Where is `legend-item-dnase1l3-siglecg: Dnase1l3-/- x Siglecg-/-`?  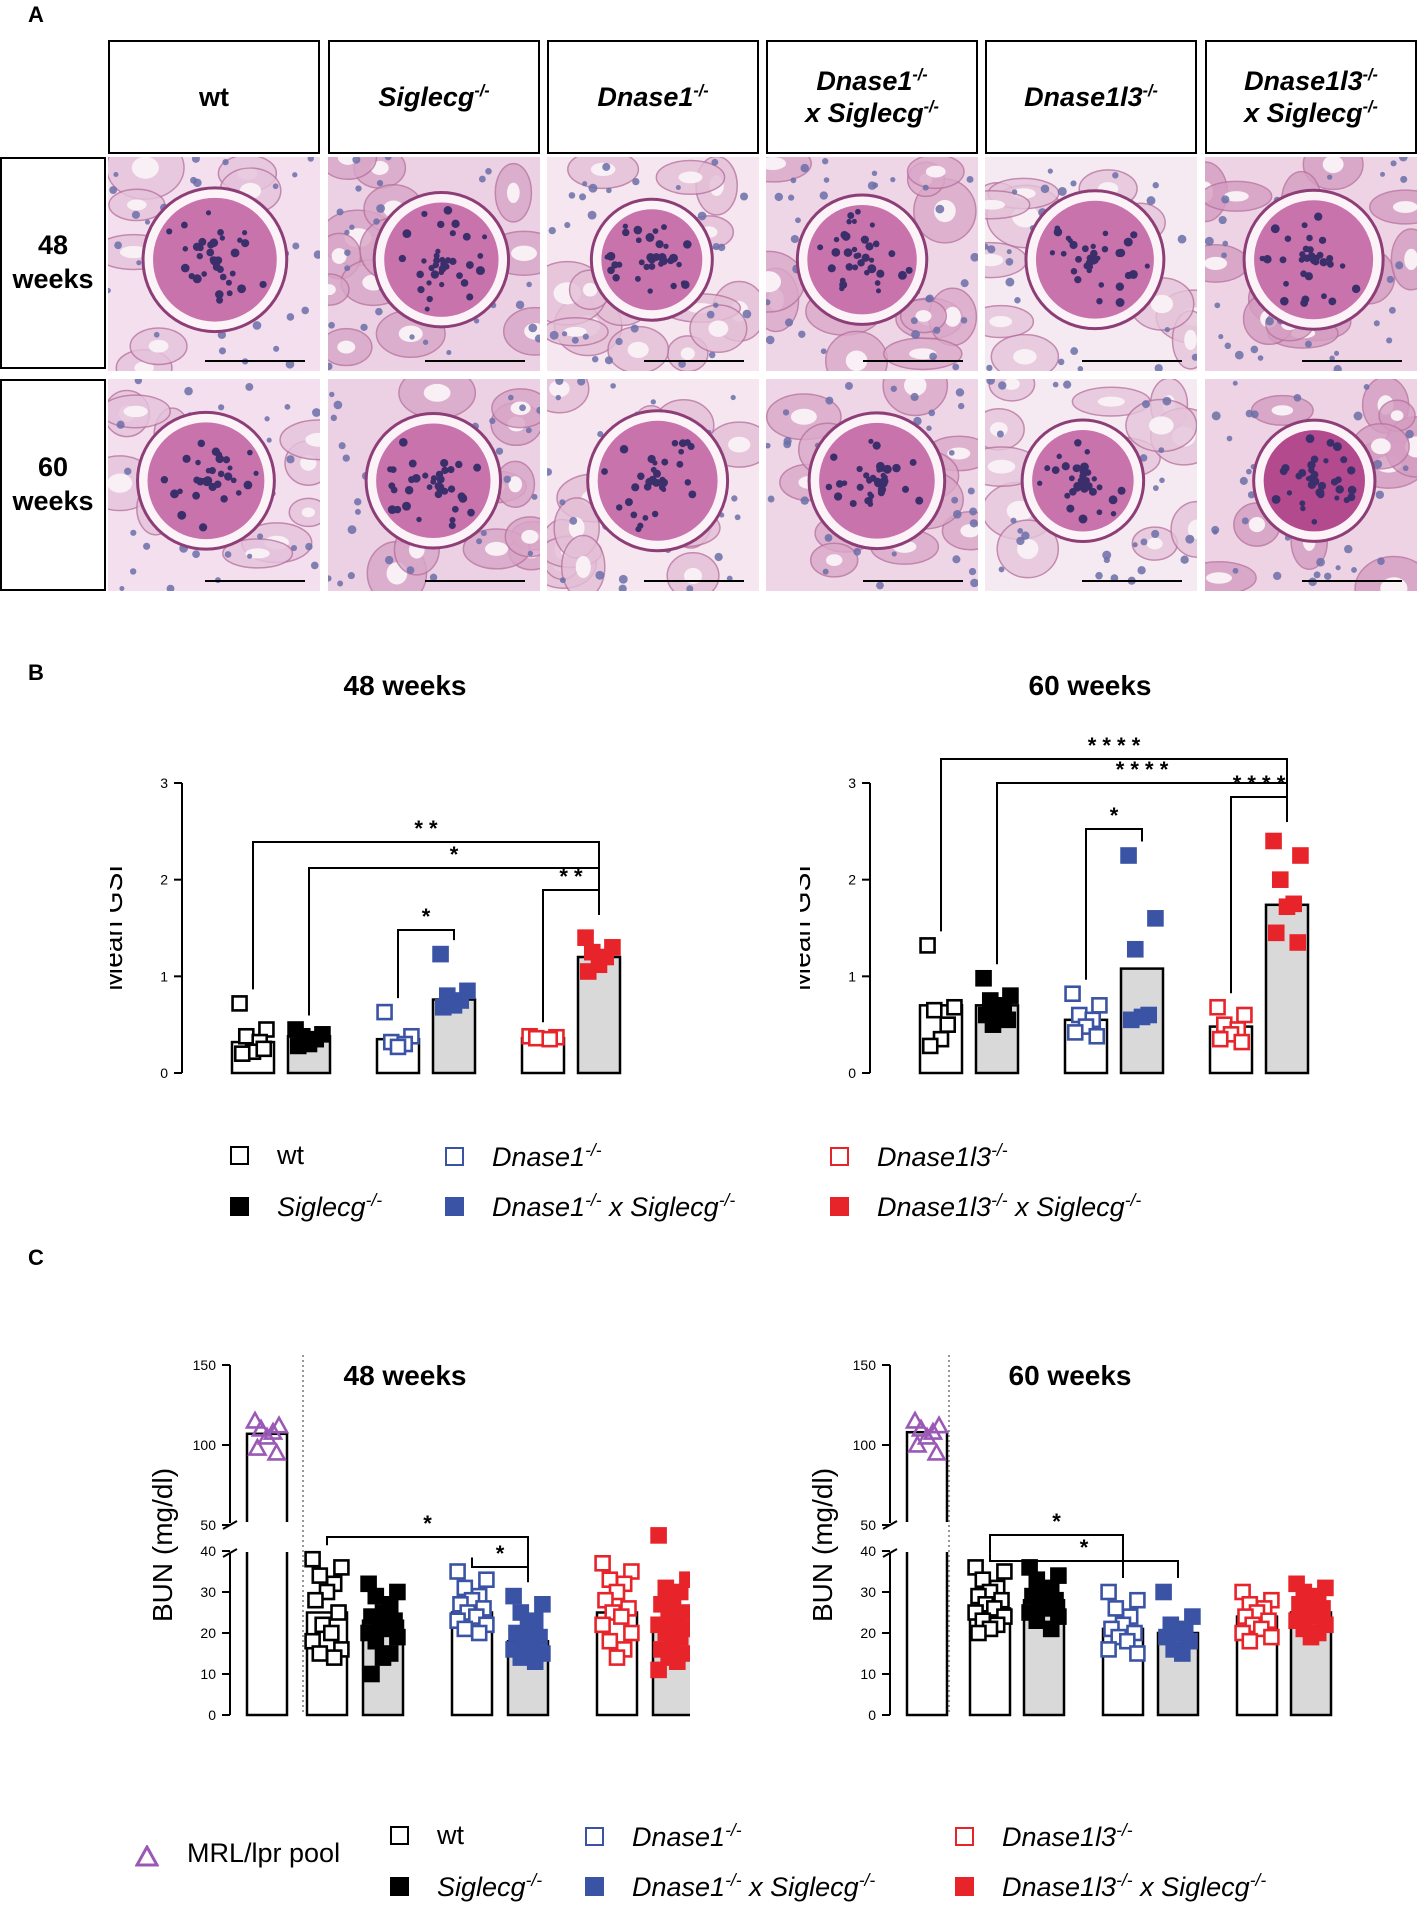
legend-item-dnase1l3-siglecg: Dnase1l3-/- x Siglecg-/- is located at coordinates (985, 1206).